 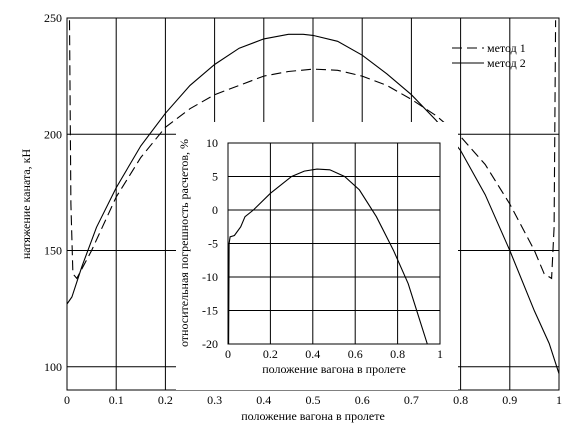 What do you see at coordinates (184, 243) in the screenshot?
I see `inset-y-axis-label: относительная погрешность расчетов, %` at bounding box center [184, 243].